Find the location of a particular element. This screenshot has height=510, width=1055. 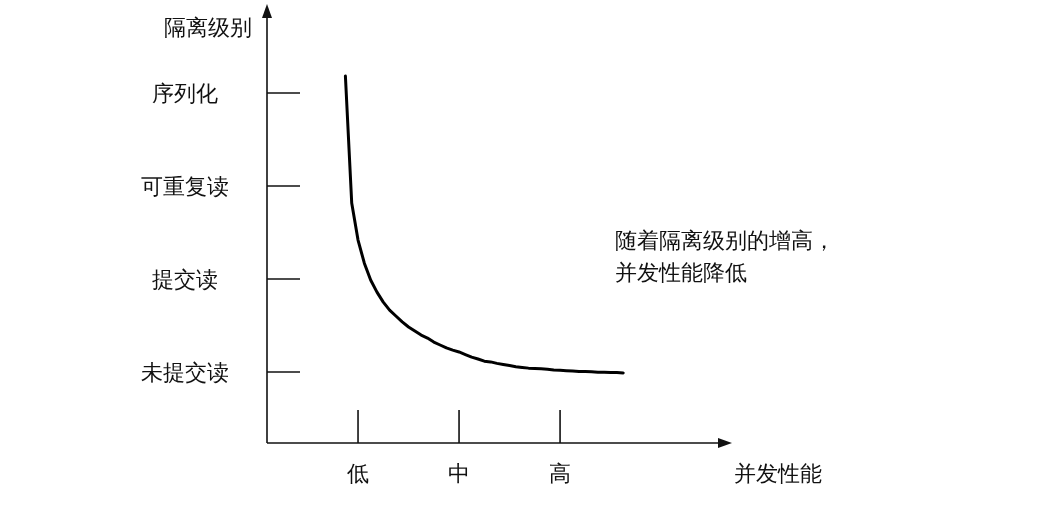

text: 未提交读 is located at coordinates (185, 372).